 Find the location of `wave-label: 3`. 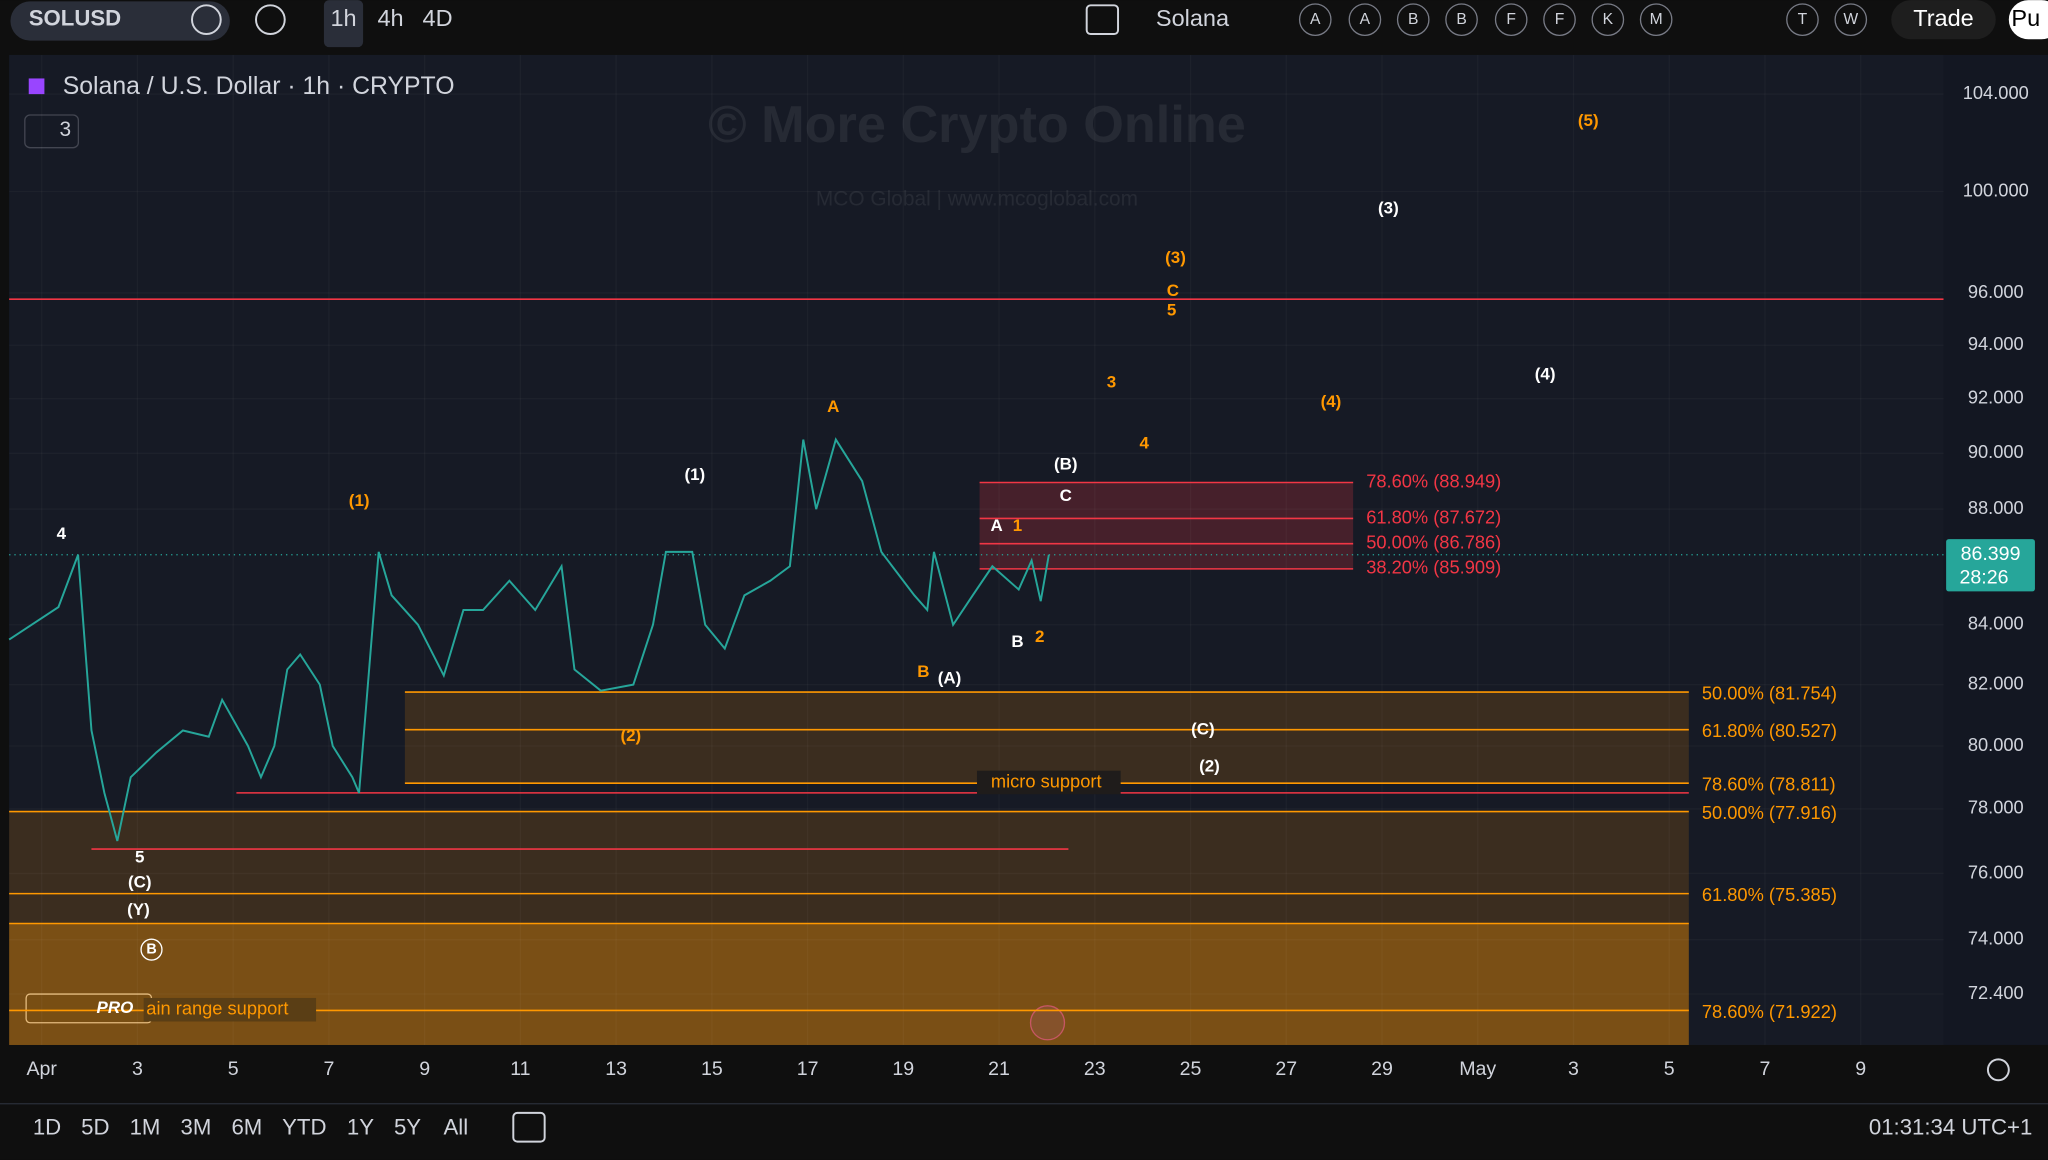

wave-label: 3 is located at coordinates (1111, 381).